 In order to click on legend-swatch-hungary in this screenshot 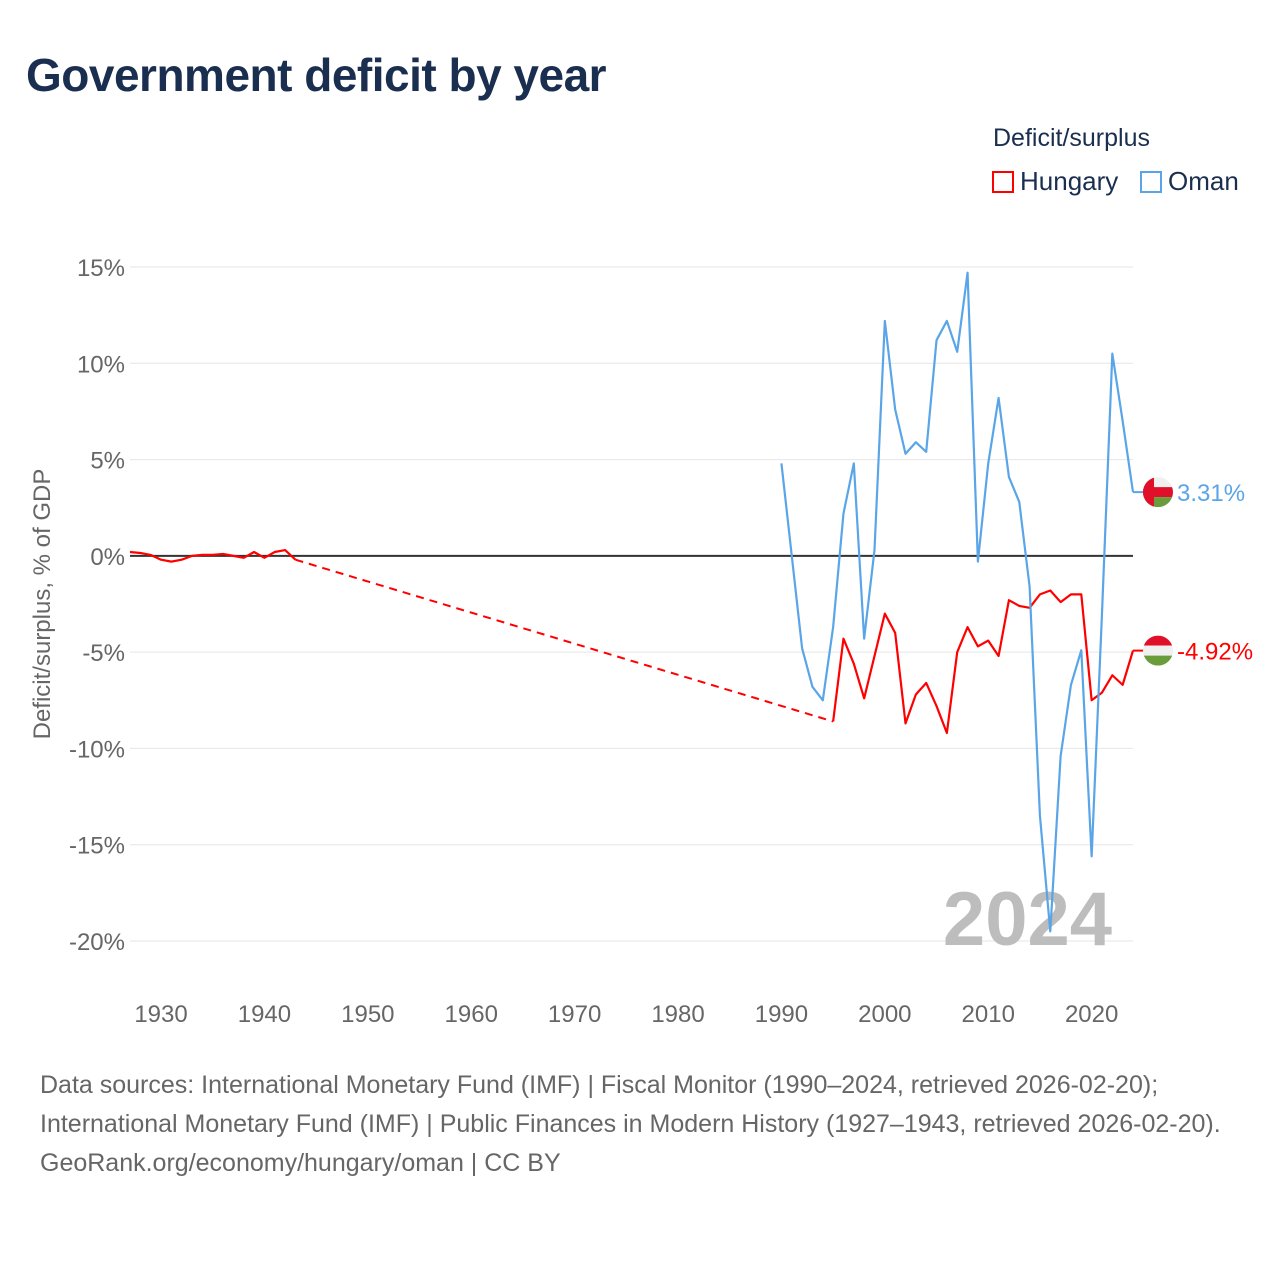, I will do `click(1003, 181)`.